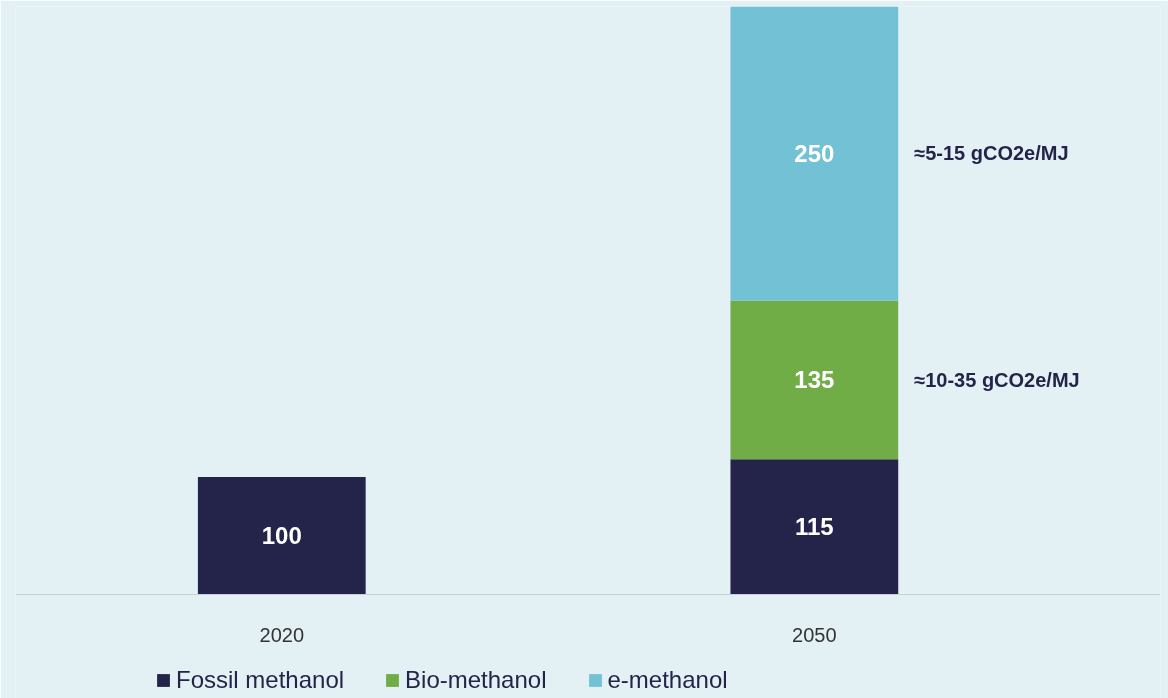 The image size is (1168, 698). I want to click on data-label: 115, so click(814, 527).